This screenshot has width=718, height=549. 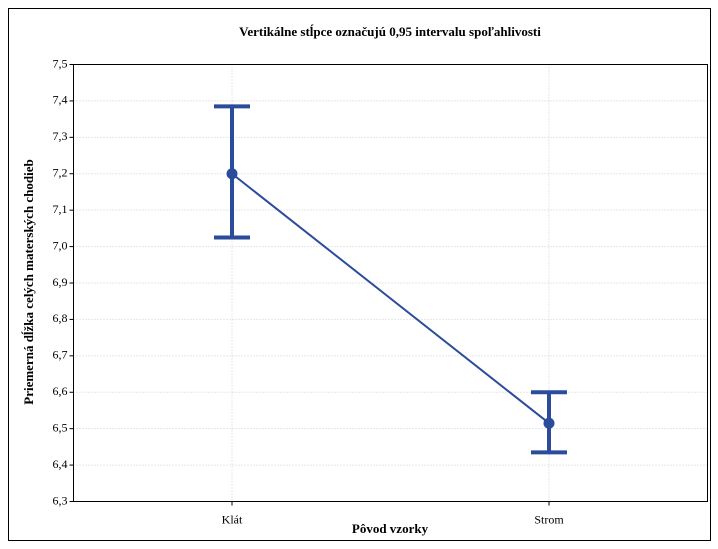 I want to click on y-tick-label: 6,7, so click(x=60, y=355).